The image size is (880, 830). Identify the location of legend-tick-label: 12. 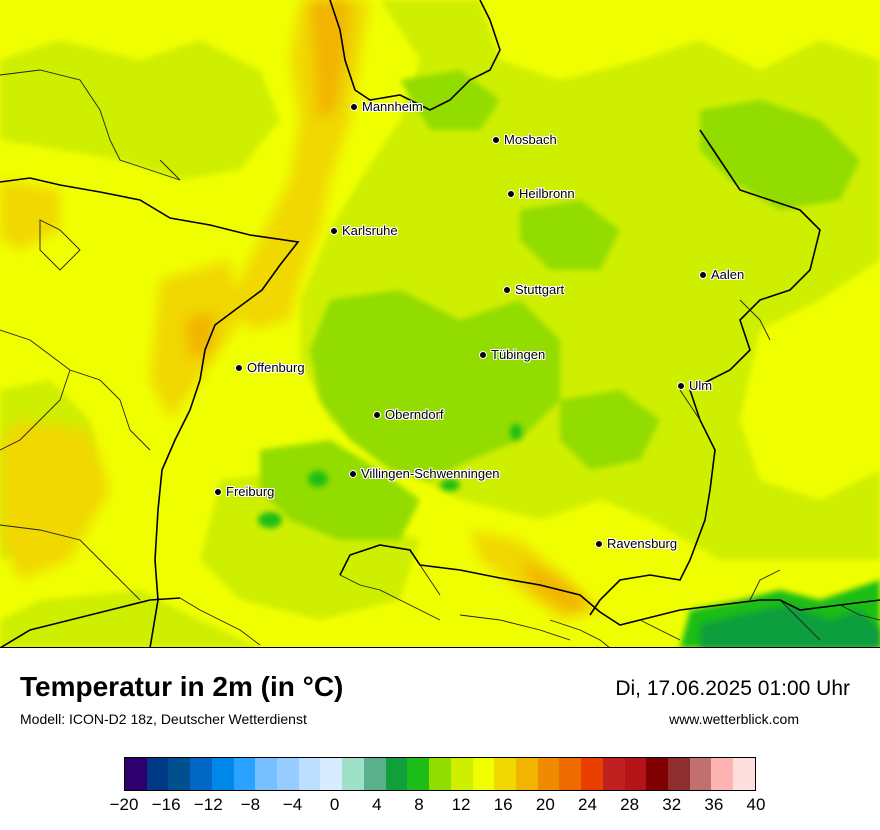
(461, 804).